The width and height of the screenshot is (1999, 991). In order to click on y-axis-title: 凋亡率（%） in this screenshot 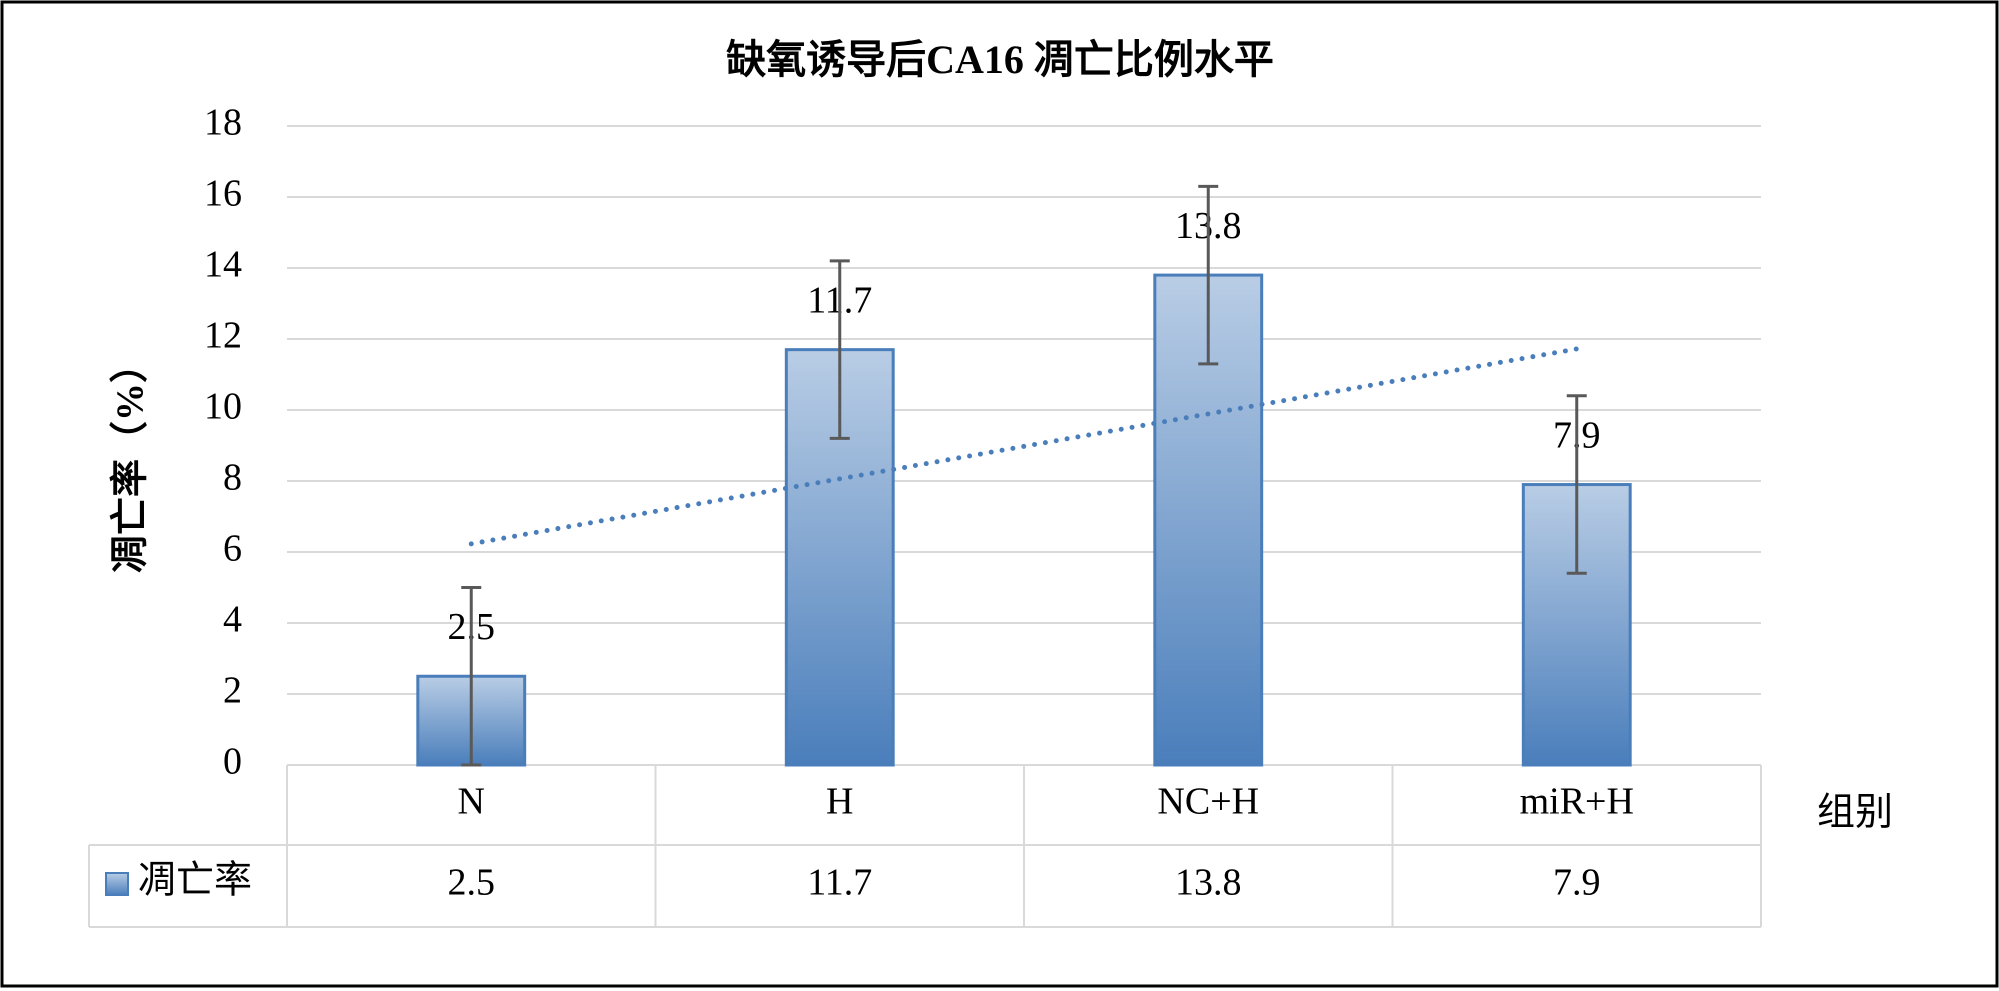, I will do `click(131, 459)`.